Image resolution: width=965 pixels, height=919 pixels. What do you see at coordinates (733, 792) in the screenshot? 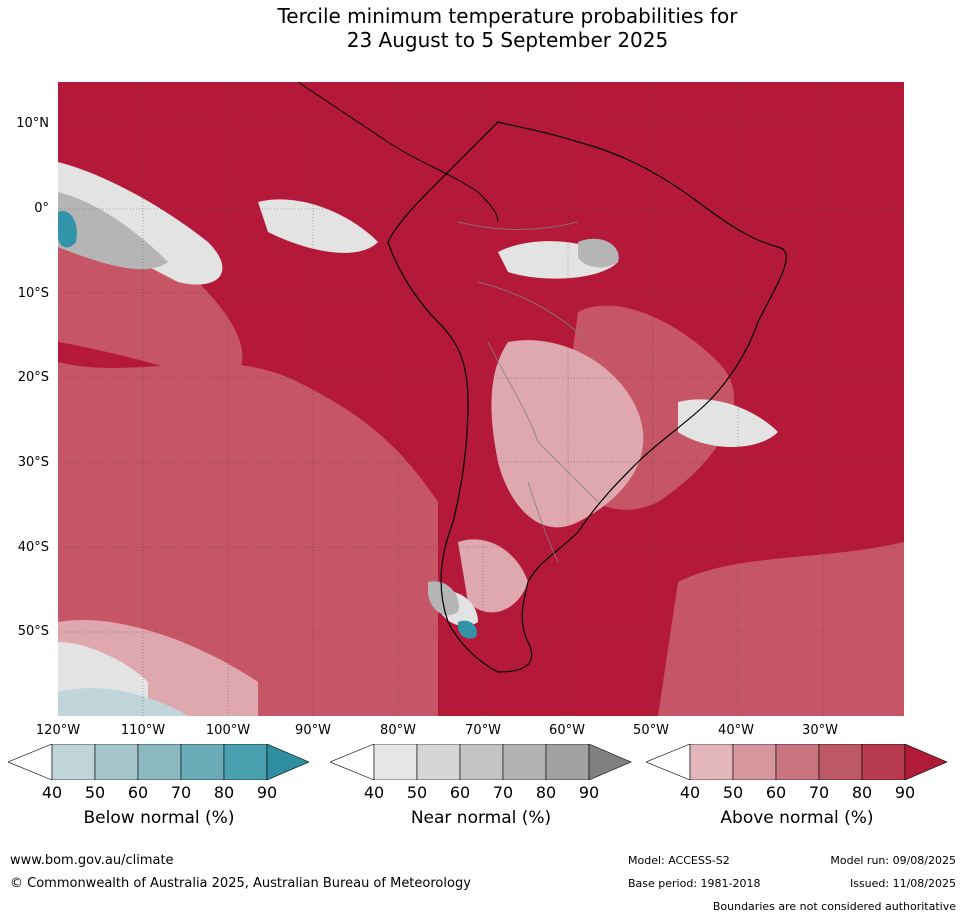
I see `cbar-above-tick: 50` at bounding box center [733, 792].